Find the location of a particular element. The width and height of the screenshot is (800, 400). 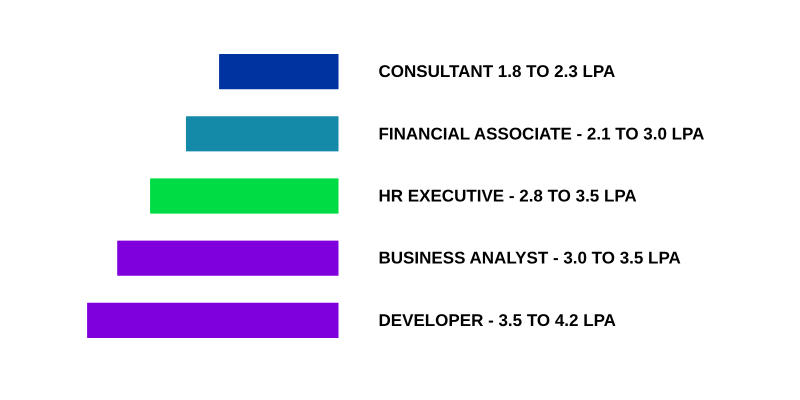

y-tick-label: DEVELOPER - 3.5 TO 4.2 LPA is located at coordinates (497, 320).